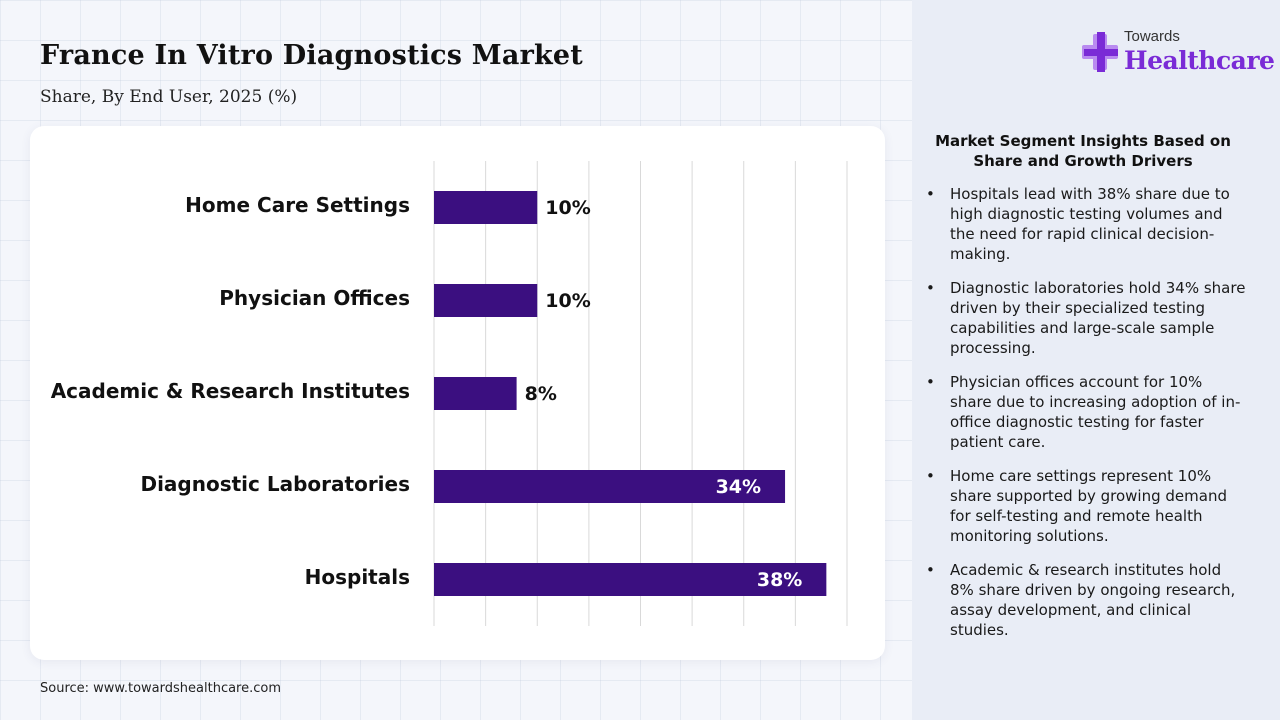 The image size is (1280, 720). I want to click on category-label: Diagnostic Laboratories, so click(275, 484).